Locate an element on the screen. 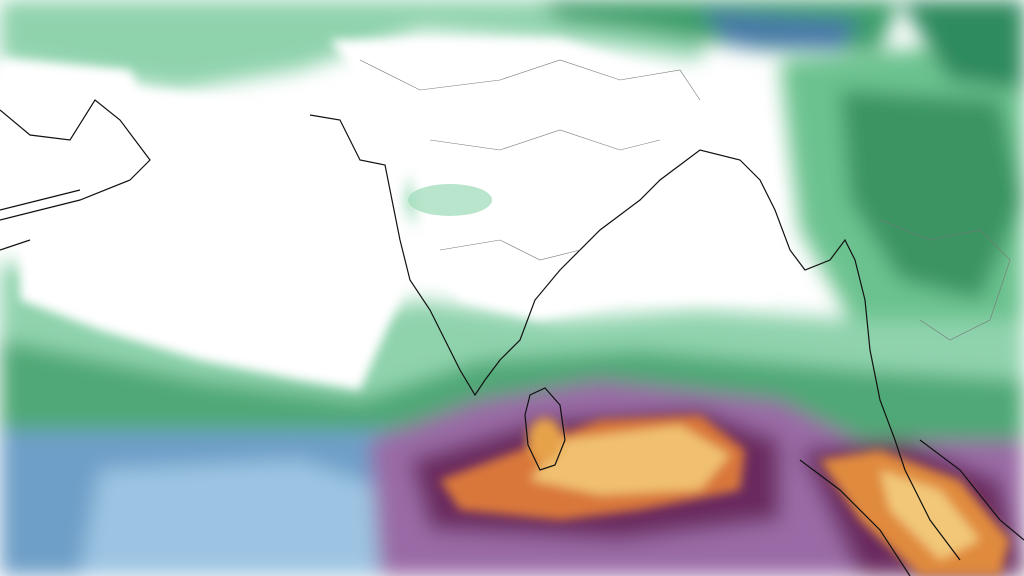  border-north is located at coordinates (530, 80).